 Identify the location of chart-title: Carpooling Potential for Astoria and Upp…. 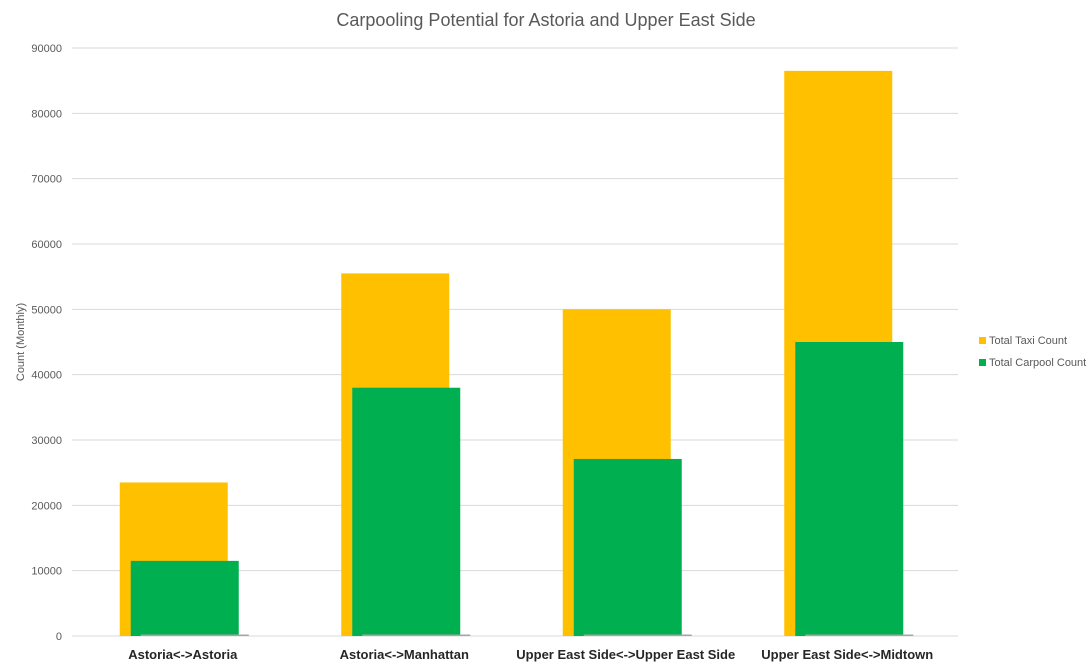
(545, 20).